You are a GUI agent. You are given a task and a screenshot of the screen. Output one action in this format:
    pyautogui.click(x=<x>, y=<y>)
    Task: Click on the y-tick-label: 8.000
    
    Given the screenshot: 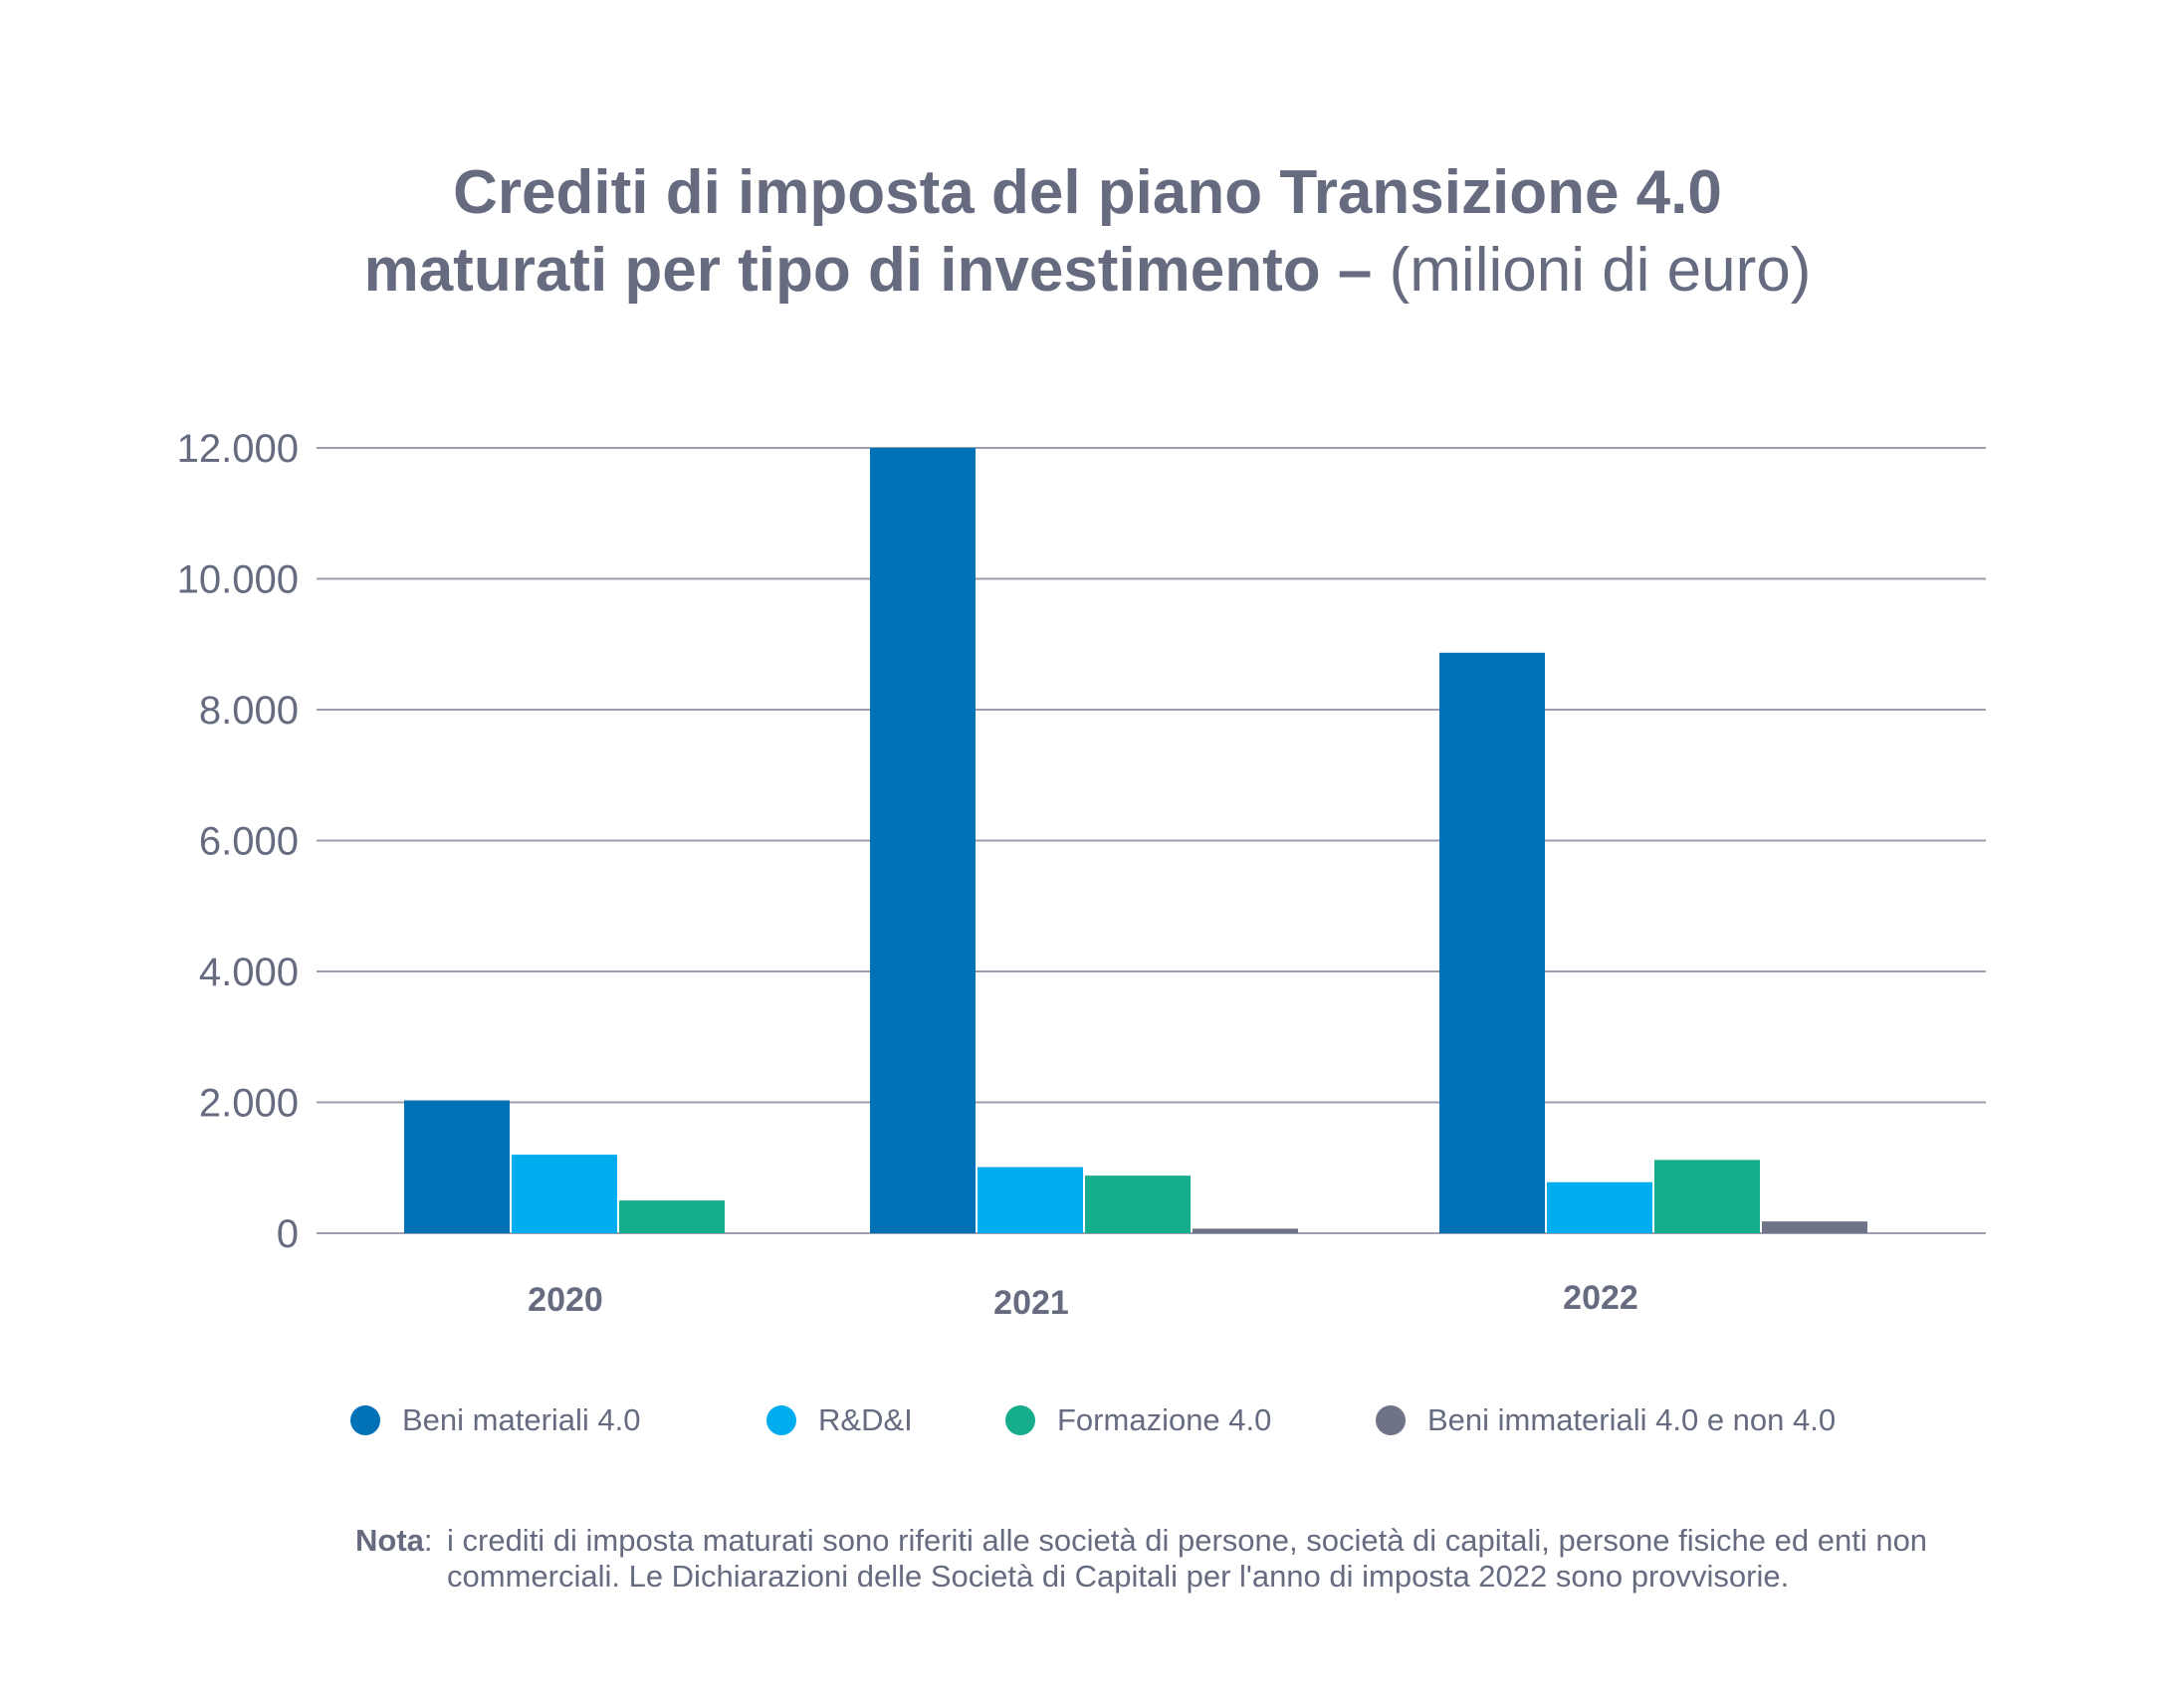 What is the action you would take?
    pyautogui.click(x=249, y=711)
    